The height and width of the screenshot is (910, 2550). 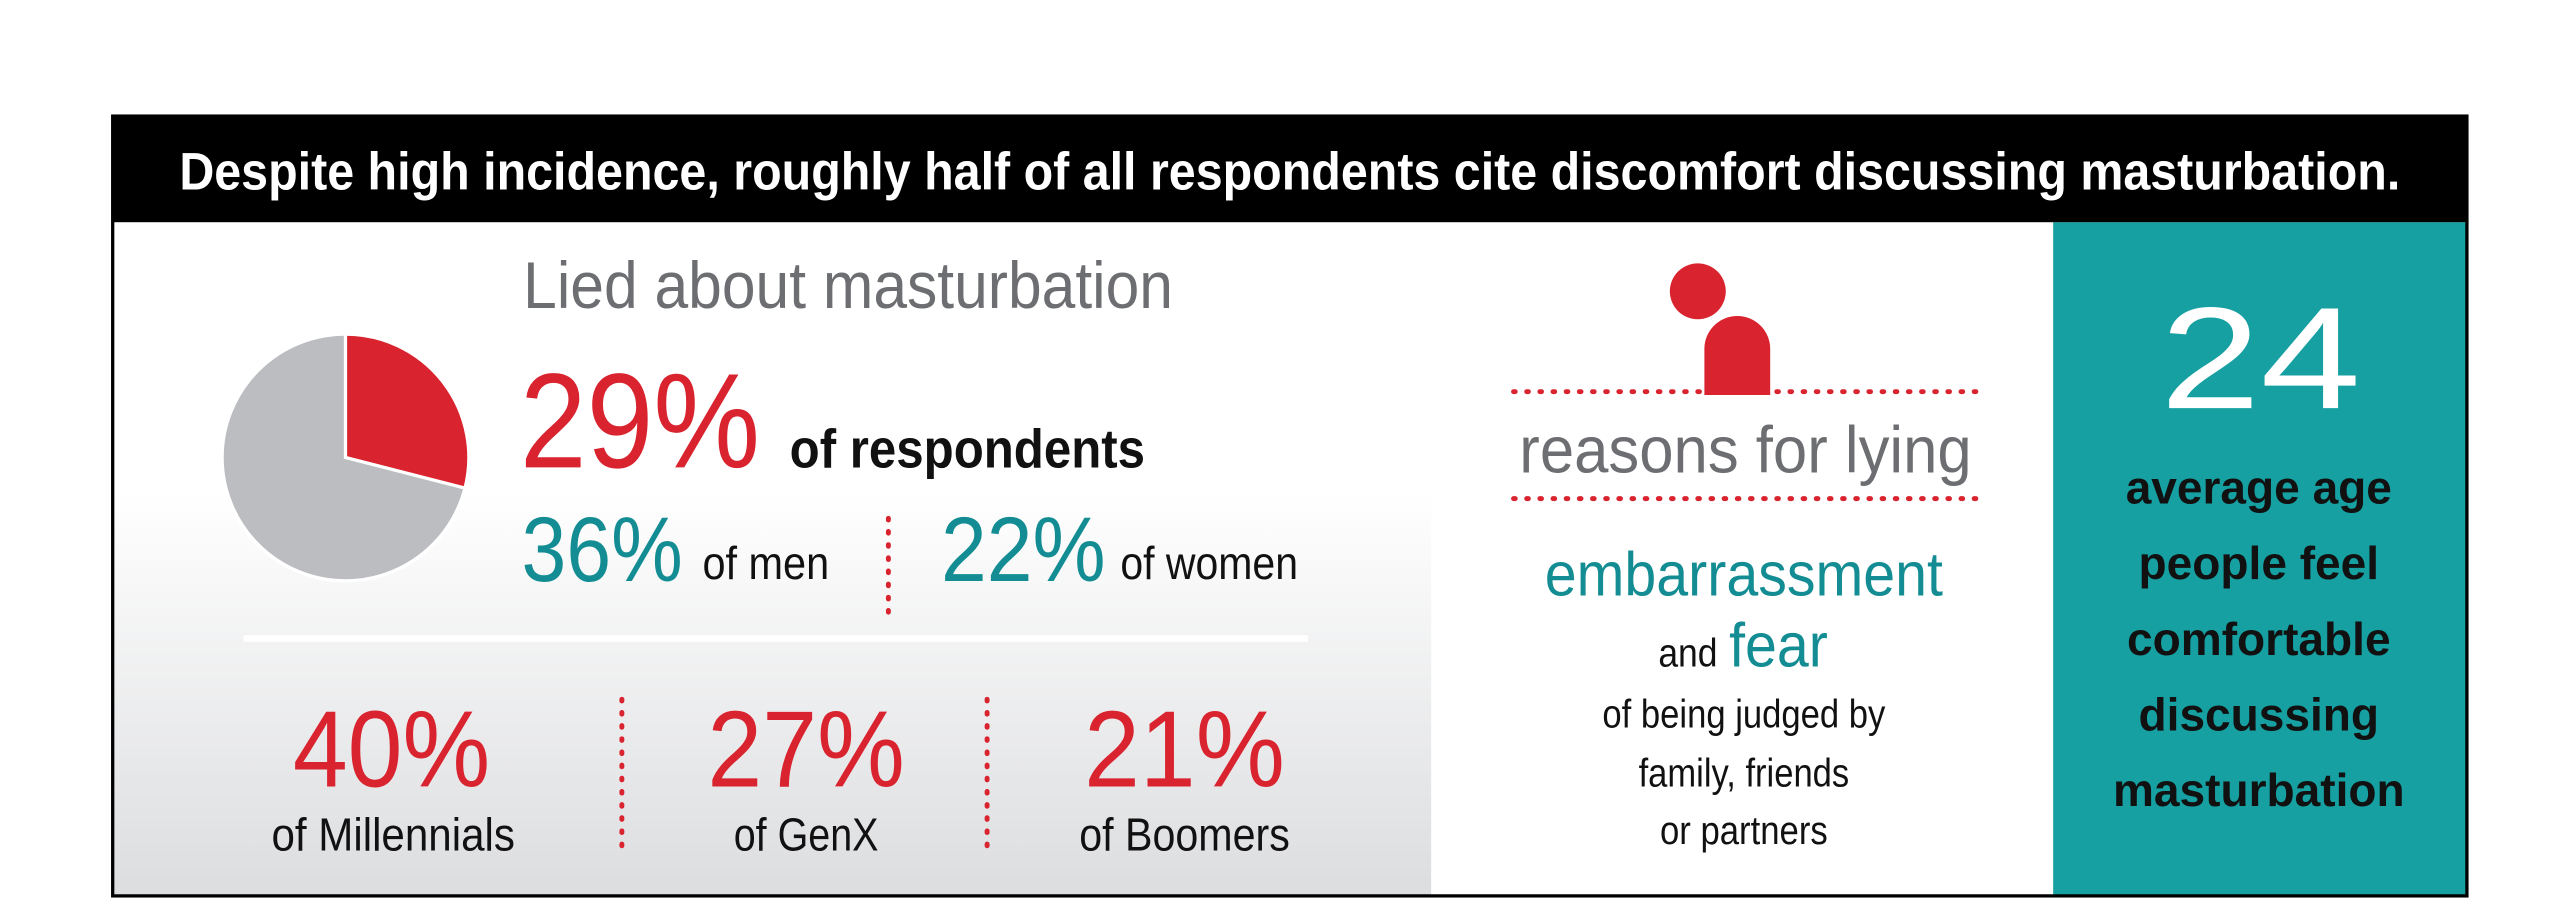 I want to click on person-icon-body, so click(x=1737, y=355).